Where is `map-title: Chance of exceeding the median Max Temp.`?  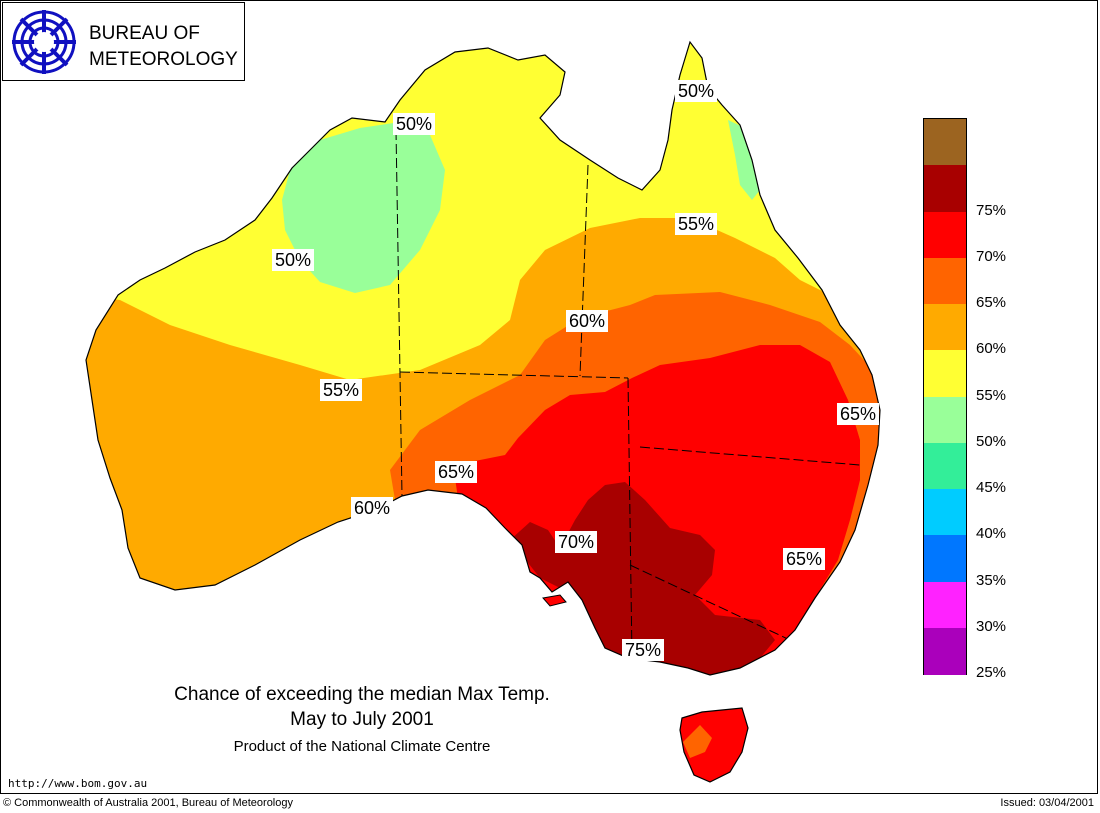
map-title: Chance of exceeding the median Max Temp. is located at coordinates (362, 694).